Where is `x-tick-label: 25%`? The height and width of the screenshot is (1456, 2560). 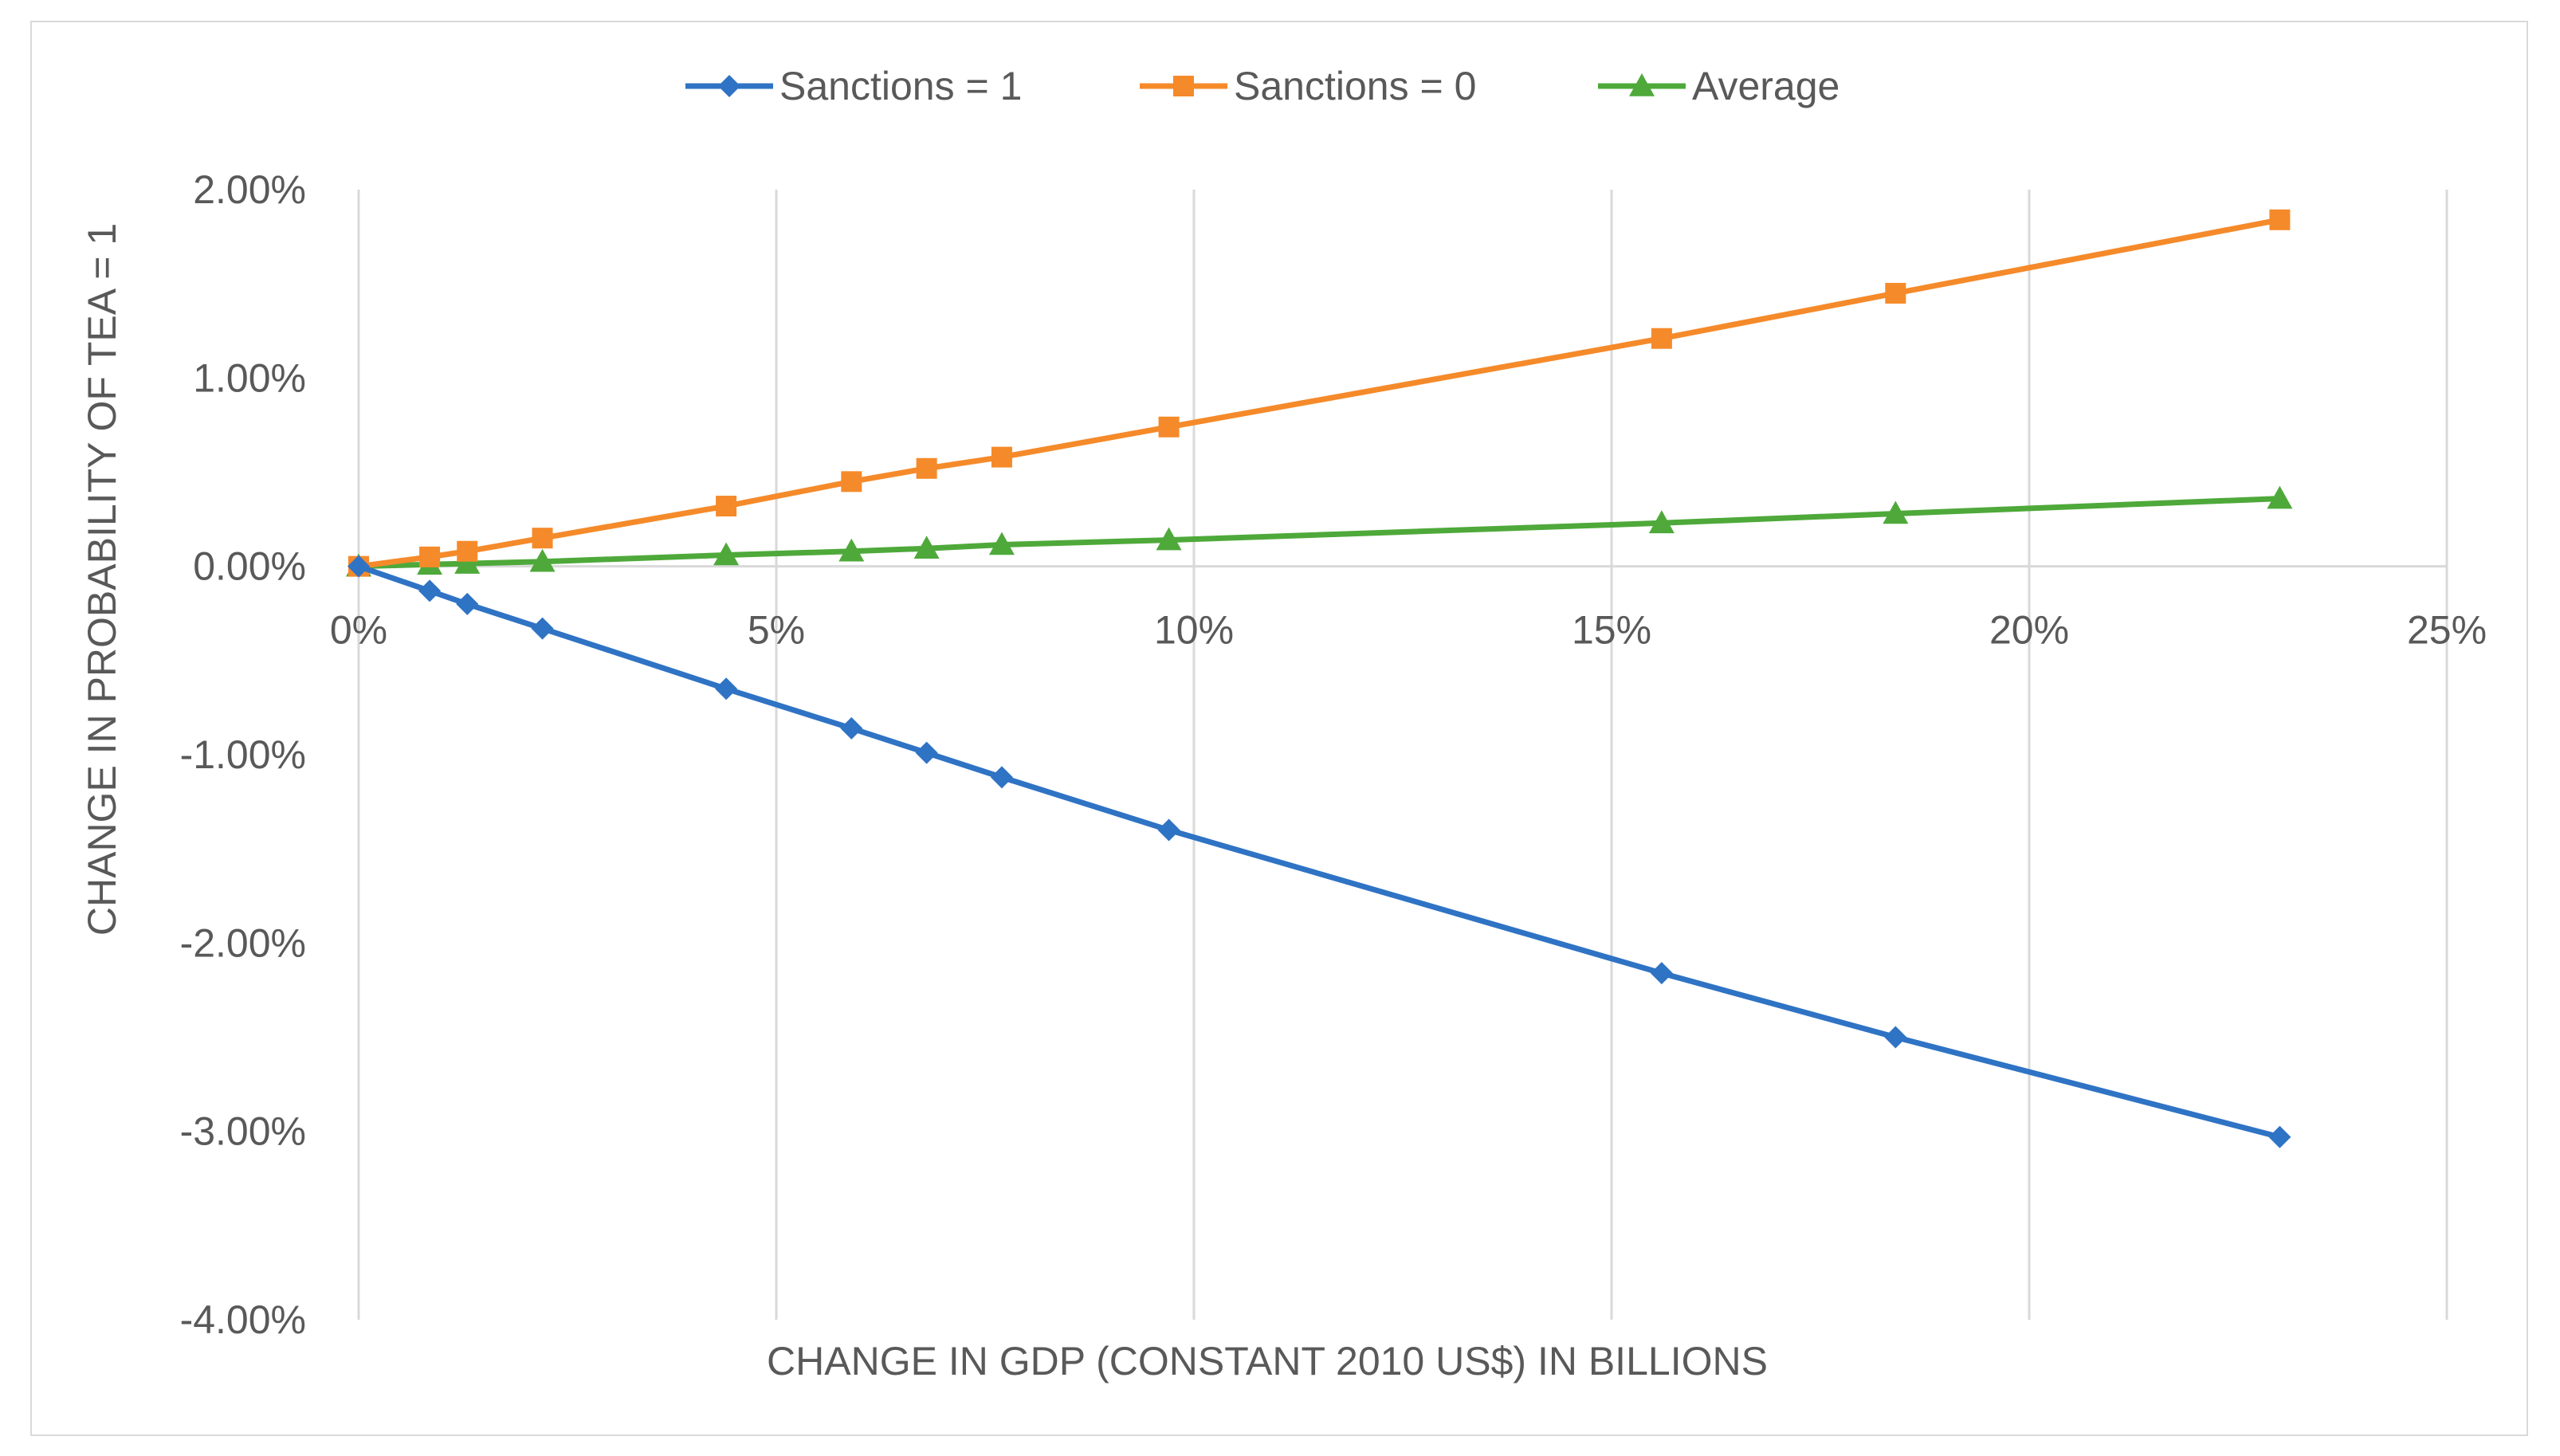
x-tick-label: 25% is located at coordinates (2447, 630).